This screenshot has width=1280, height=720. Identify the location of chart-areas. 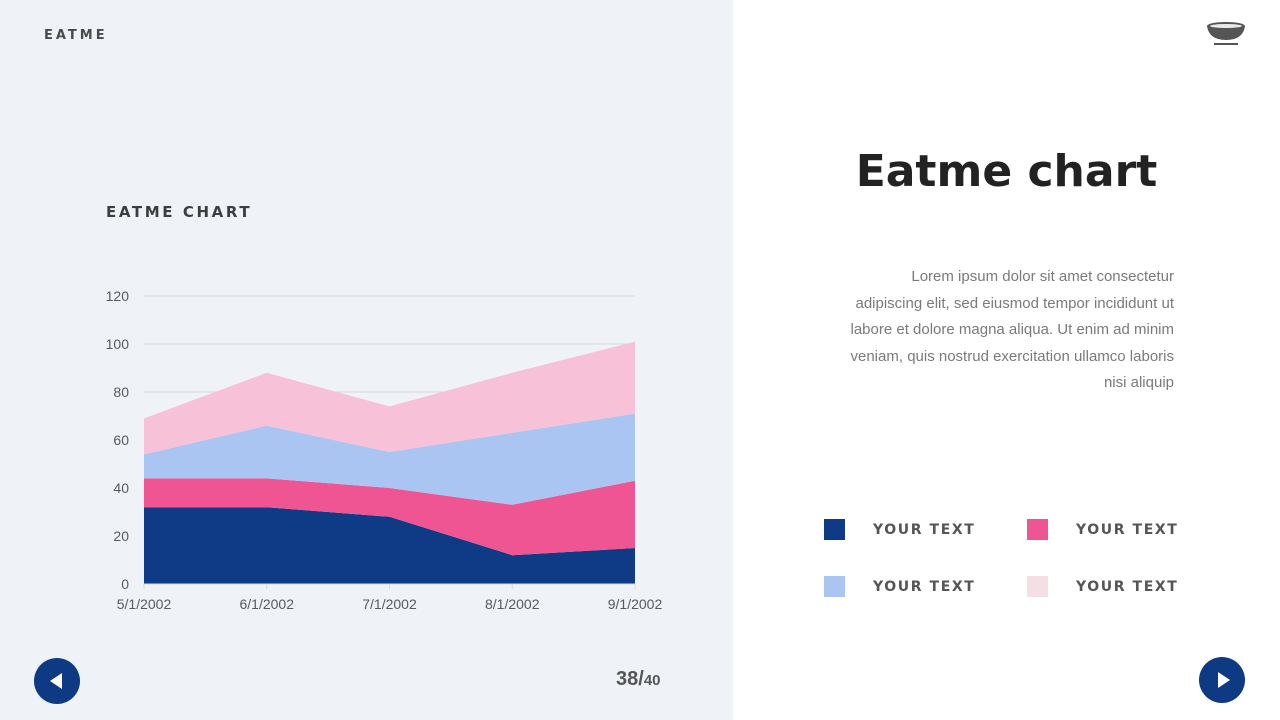
(389, 462).